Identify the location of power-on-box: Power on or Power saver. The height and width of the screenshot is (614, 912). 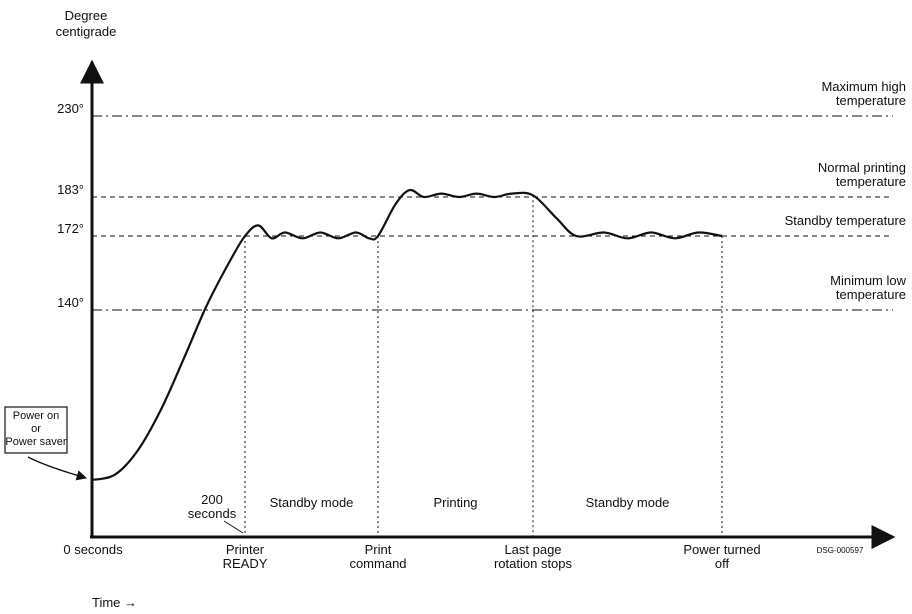
(36, 430).